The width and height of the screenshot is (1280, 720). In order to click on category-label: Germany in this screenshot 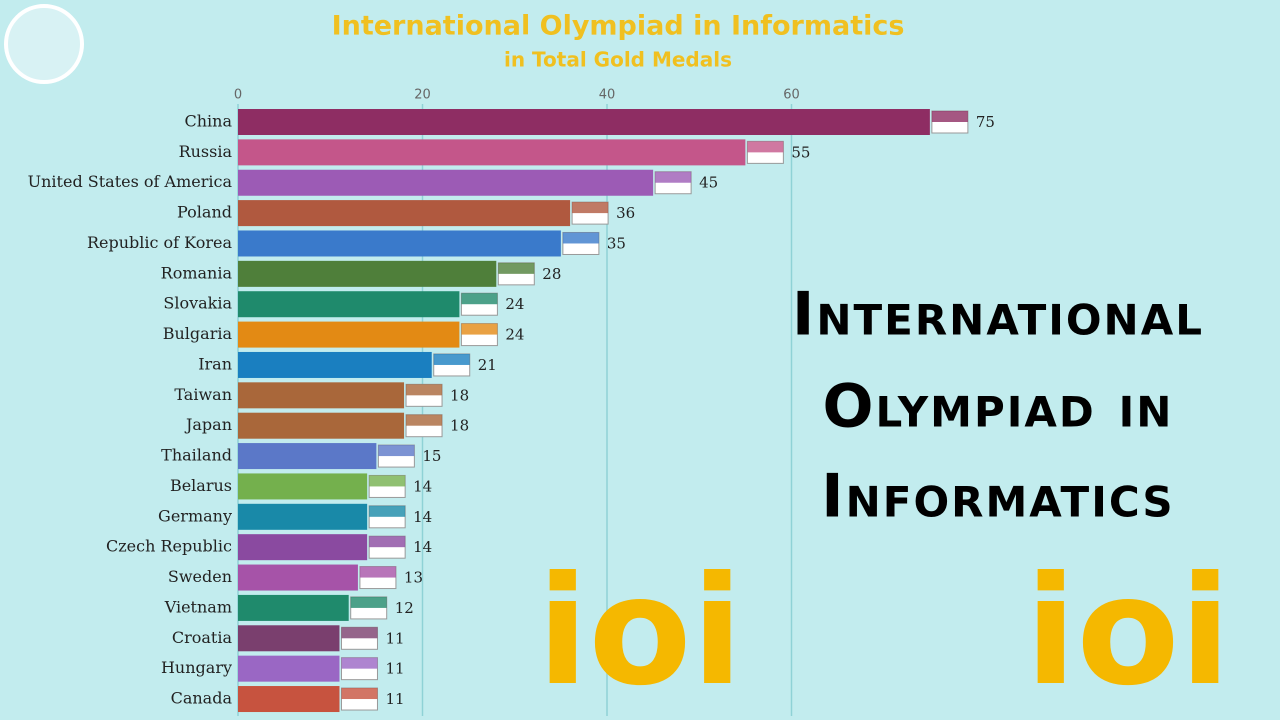, I will do `click(195, 515)`.